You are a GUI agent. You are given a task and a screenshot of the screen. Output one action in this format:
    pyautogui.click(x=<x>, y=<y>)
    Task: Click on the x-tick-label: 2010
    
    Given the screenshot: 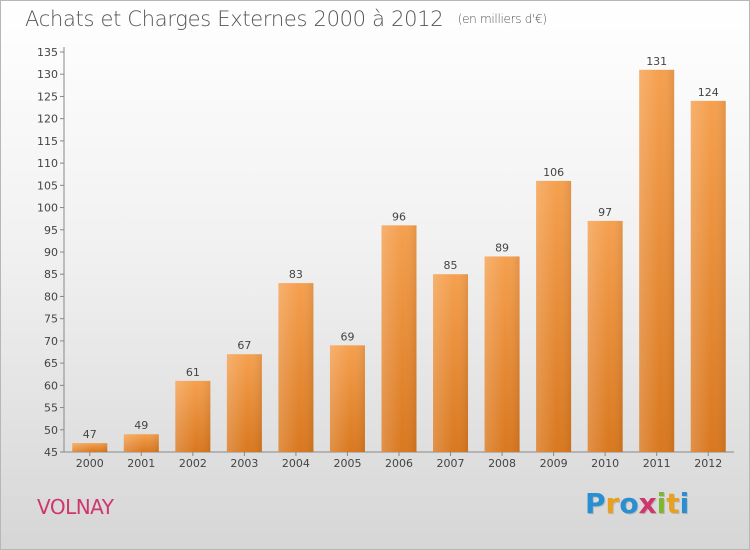 What is the action you would take?
    pyautogui.click(x=605, y=463)
    